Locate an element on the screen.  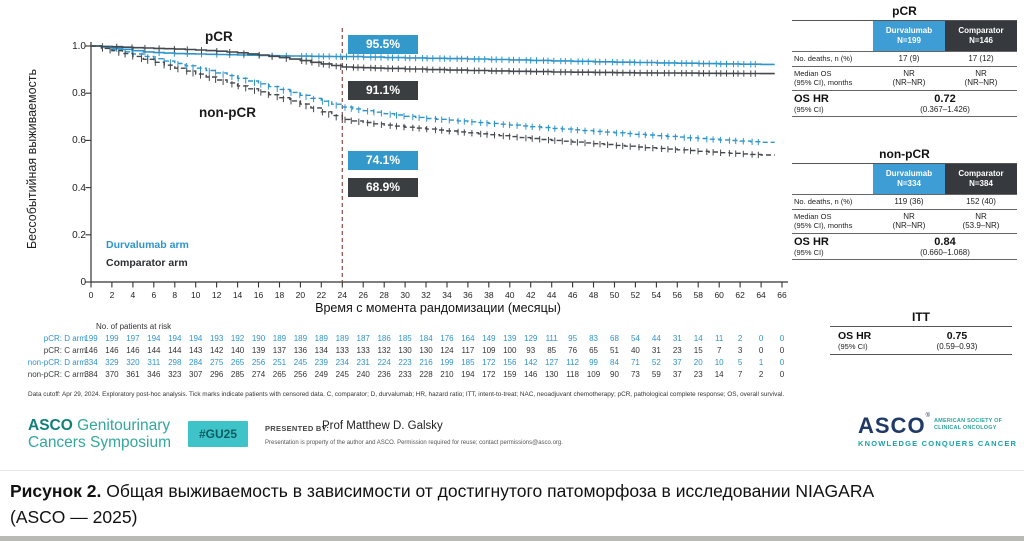
at-risk-value: 109 is located at coordinates (593, 374).